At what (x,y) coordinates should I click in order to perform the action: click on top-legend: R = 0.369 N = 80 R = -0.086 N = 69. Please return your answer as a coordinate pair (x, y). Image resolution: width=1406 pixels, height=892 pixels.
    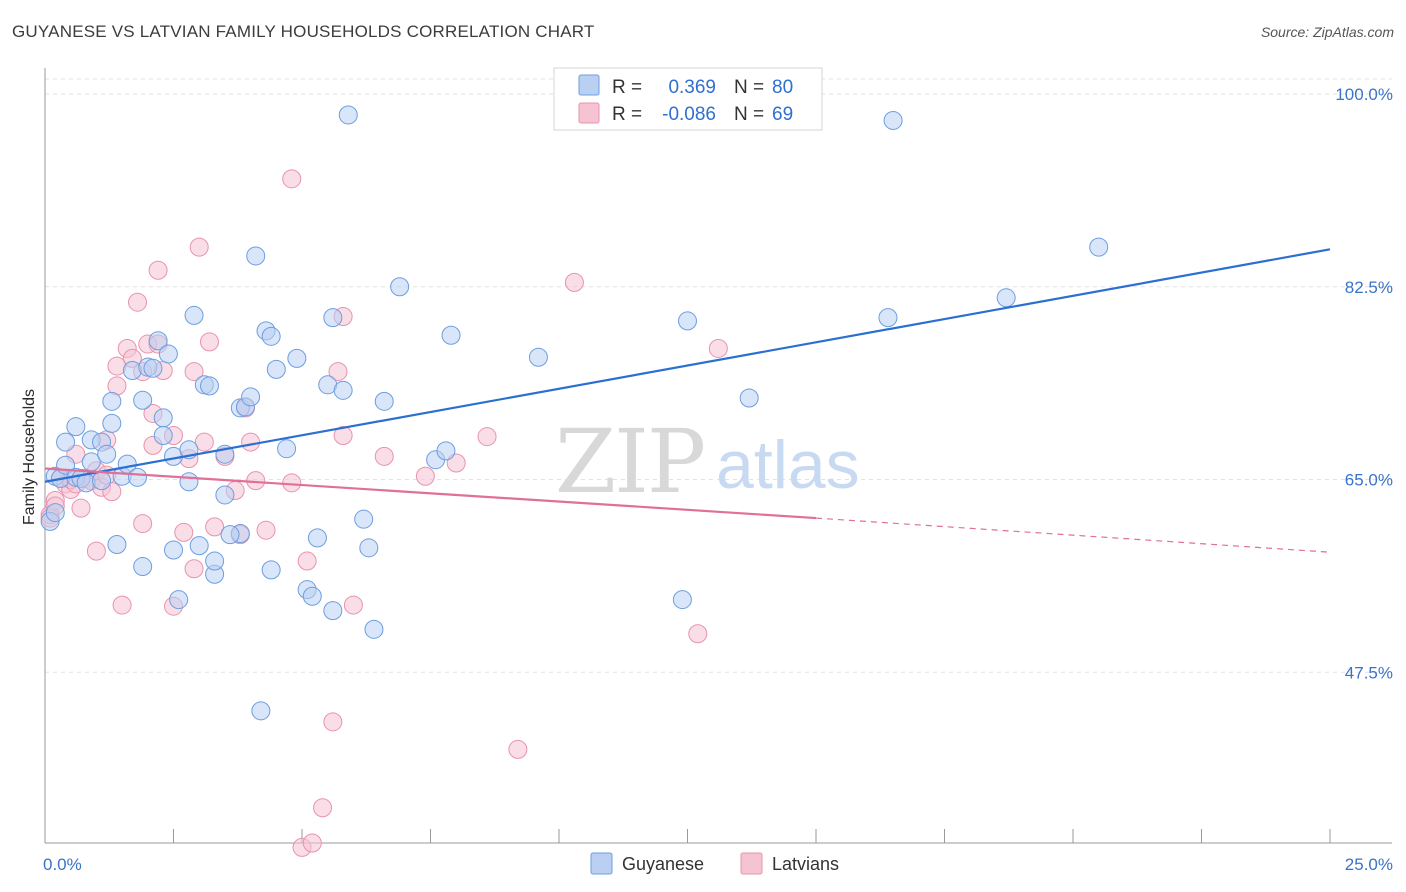
    Looking at the image, I should click on (688, 99).